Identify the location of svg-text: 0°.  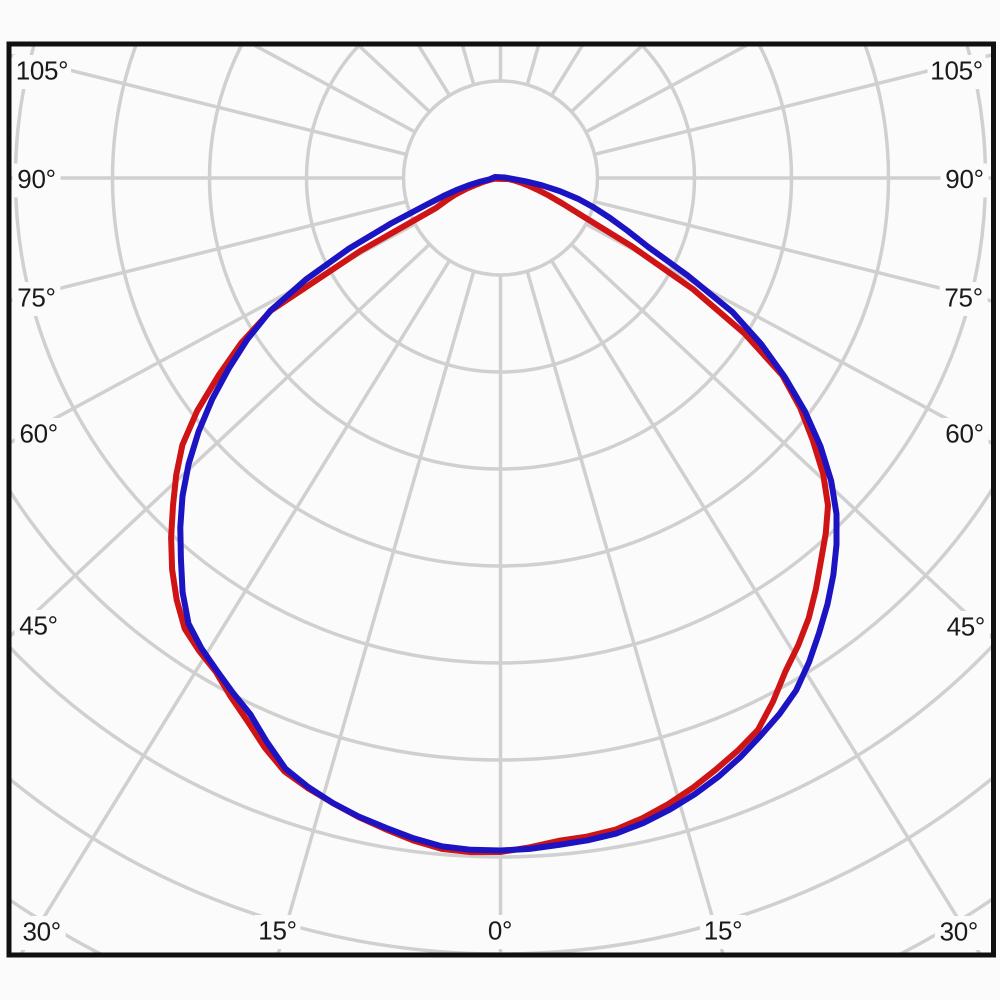
(500, 931).